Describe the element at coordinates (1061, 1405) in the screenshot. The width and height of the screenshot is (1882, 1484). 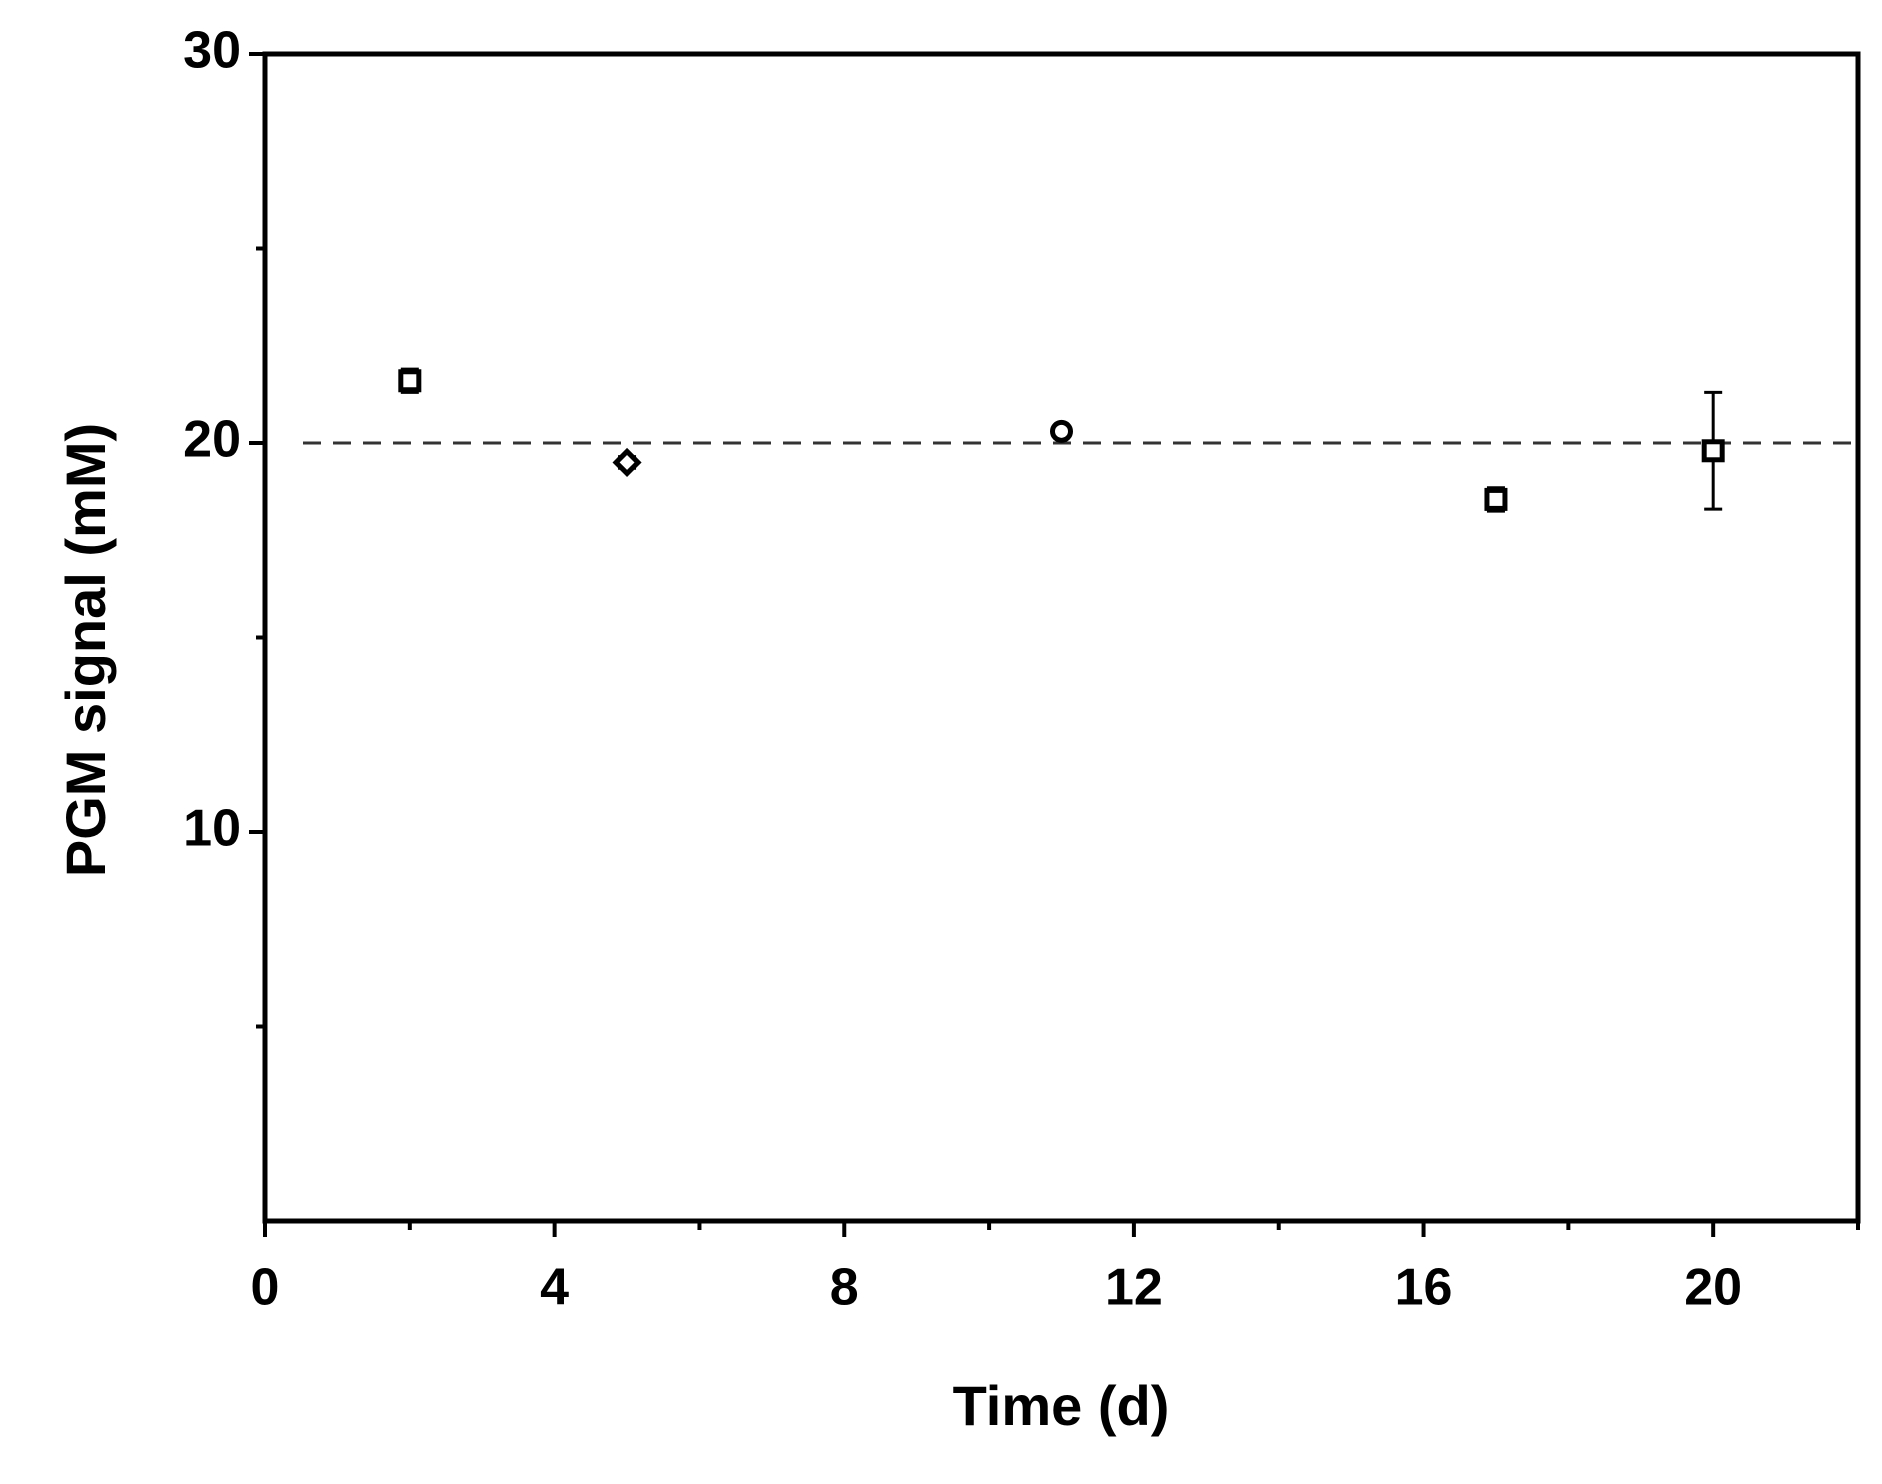
I see `x-axis-title: Time (d)` at that location.